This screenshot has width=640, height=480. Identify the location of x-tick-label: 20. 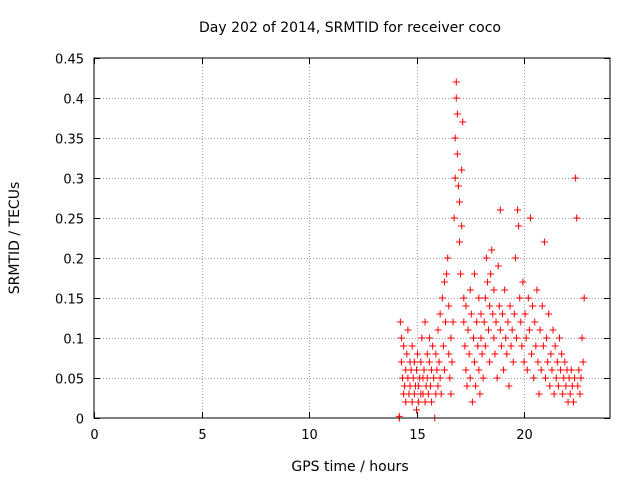
(524, 435).